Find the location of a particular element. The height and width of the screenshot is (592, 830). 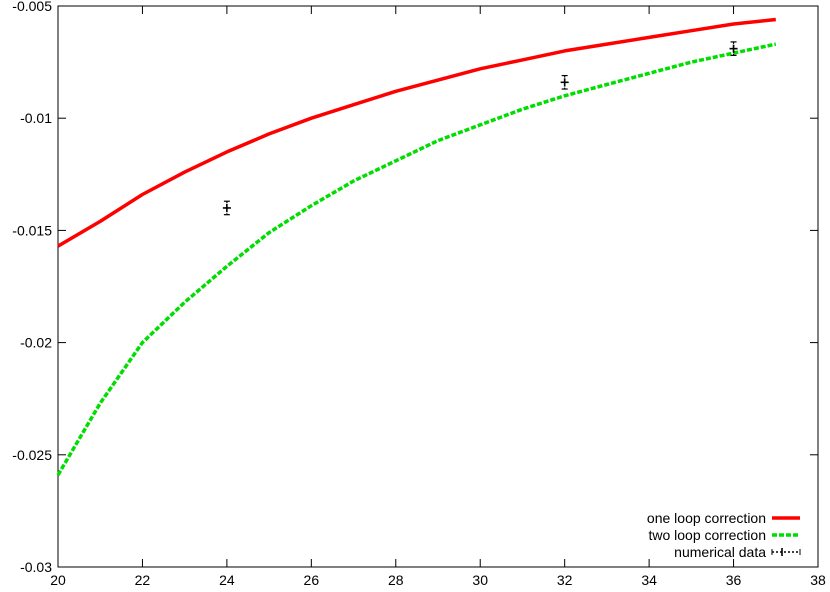

x-tick-label: 26 is located at coordinates (312, 580).